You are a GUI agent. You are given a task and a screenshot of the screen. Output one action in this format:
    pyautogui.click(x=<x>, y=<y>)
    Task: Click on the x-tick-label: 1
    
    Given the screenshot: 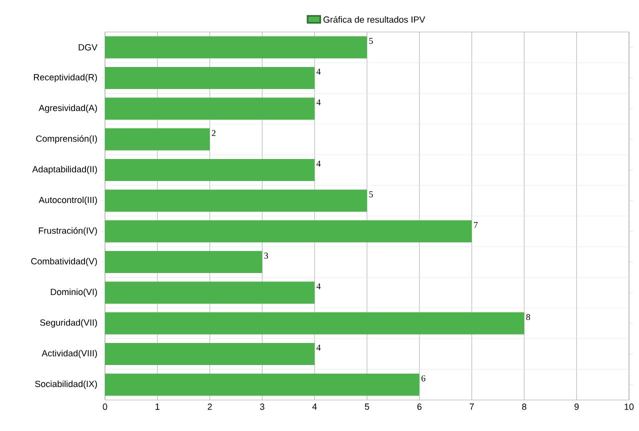 What is the action you would take?
    pyautogui.click(x=158, y=407)
    